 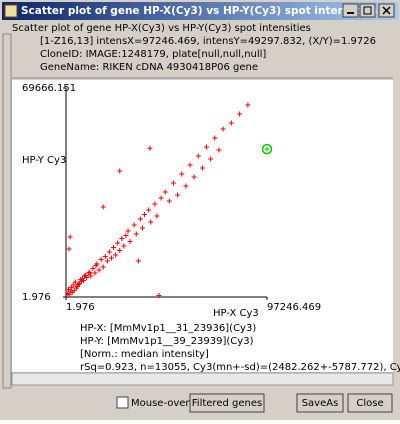 I want to click on x-tick-label: 97246.469, so click(x=294, y=307).